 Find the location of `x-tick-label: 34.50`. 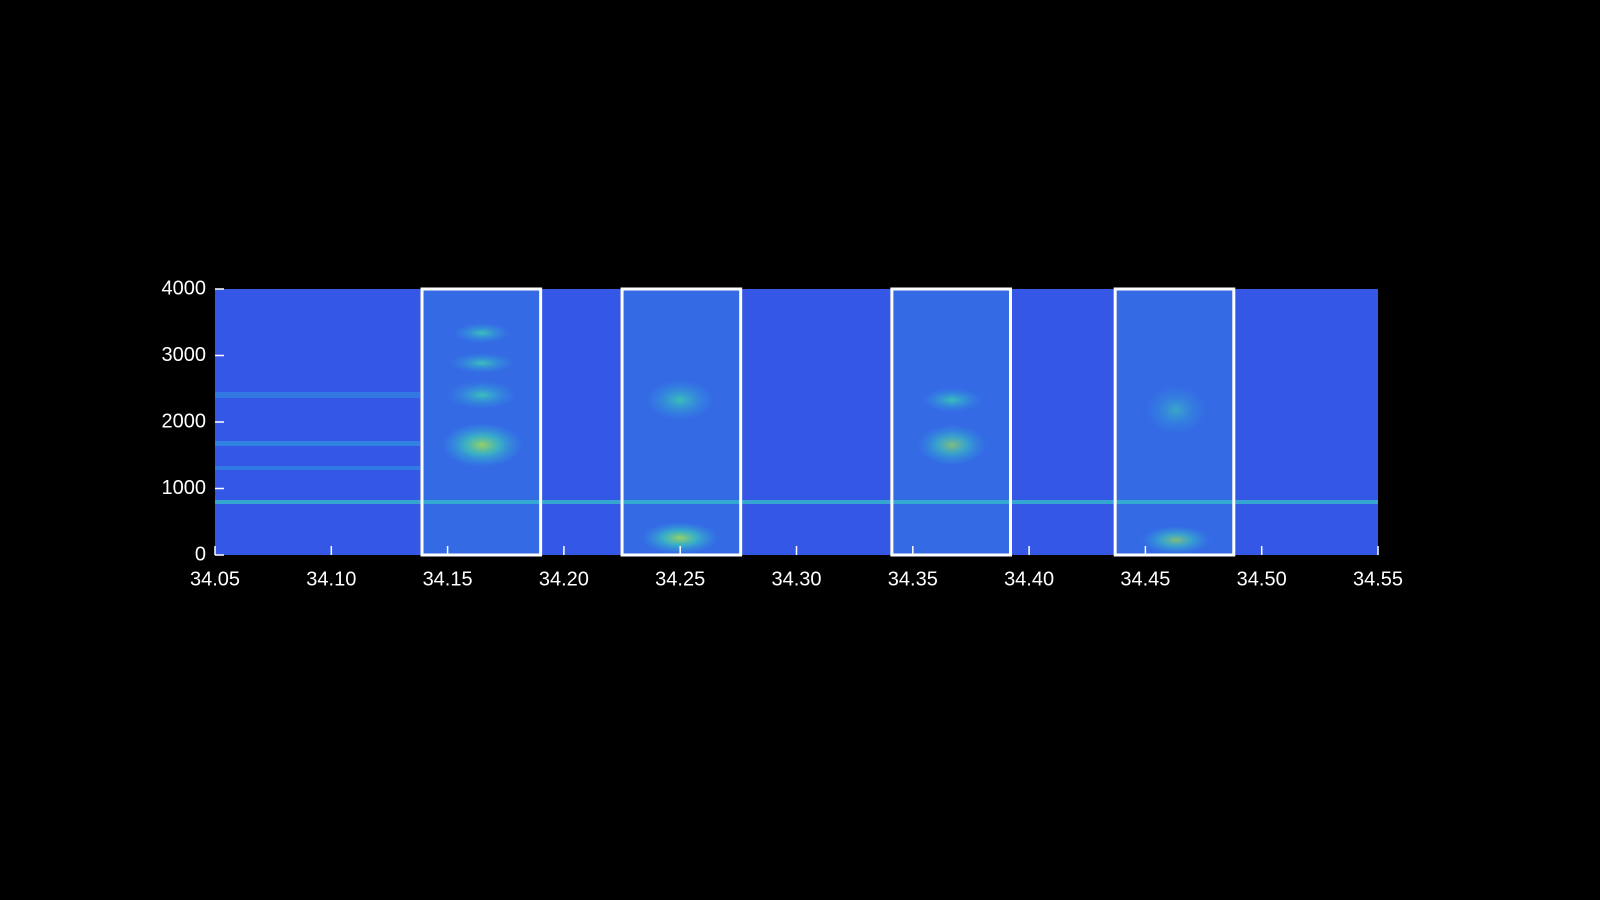

x-tick-label: 34.50 is located at coordinates (1262, 579).